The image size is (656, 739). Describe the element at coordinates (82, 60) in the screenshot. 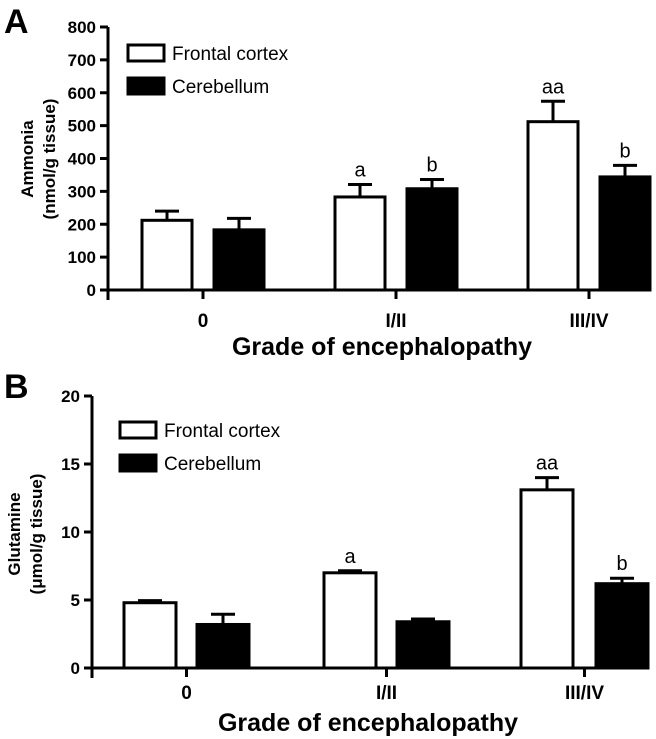

I see `y-tick-label: 700` at that location.